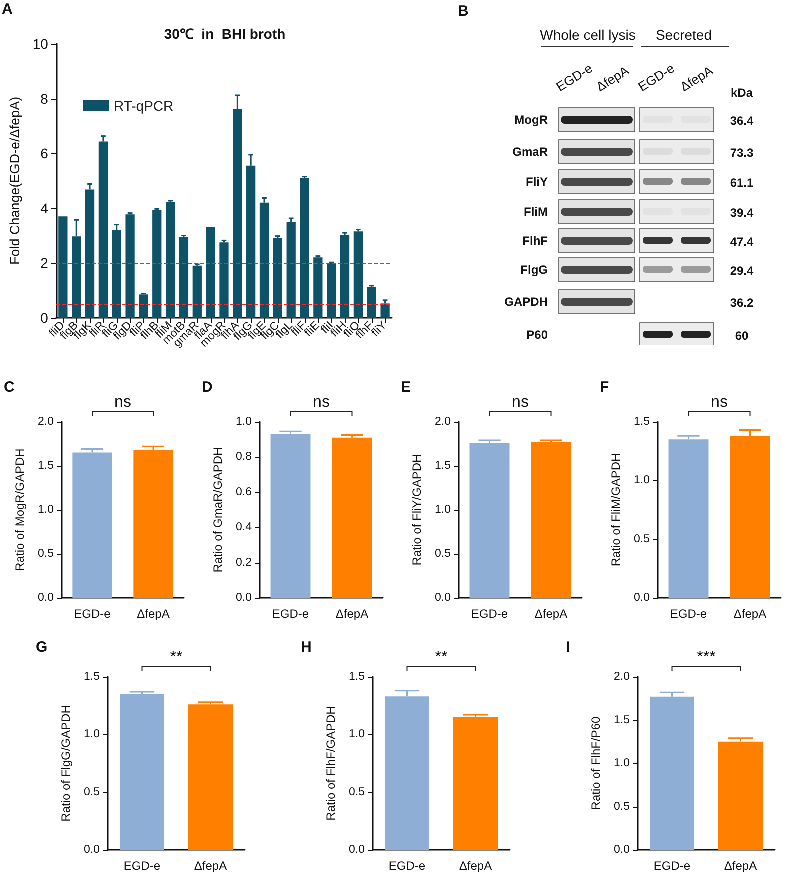 Image resolution: width=795 pixels, height=882 pixels. I want to click on text: Whole cell lysis, so click(588, 35).